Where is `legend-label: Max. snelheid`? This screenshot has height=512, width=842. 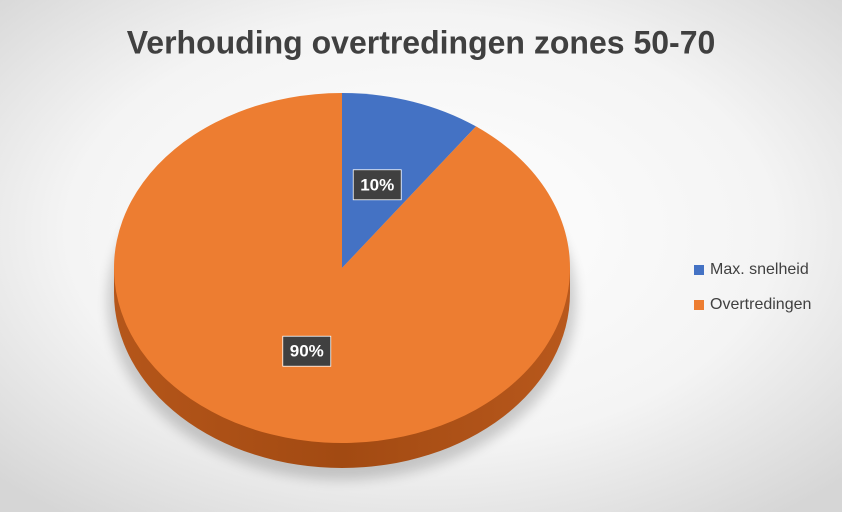
legend-label: Max. snelheid is located at coordinates (759, 269).